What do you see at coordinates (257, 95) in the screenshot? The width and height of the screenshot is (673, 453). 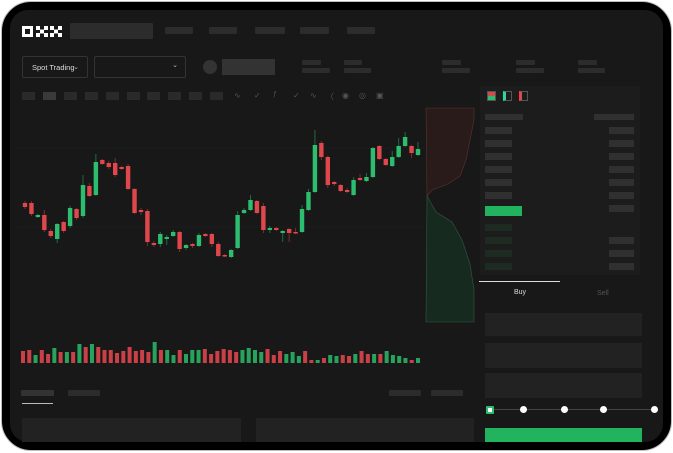 I see `indicator-icon: ✓` at bounding box center [257, 95].